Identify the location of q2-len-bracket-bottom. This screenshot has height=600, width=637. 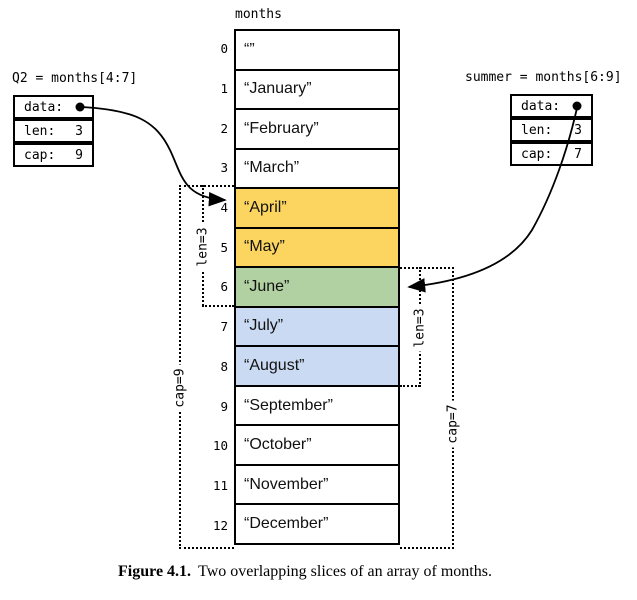
(218, 306).